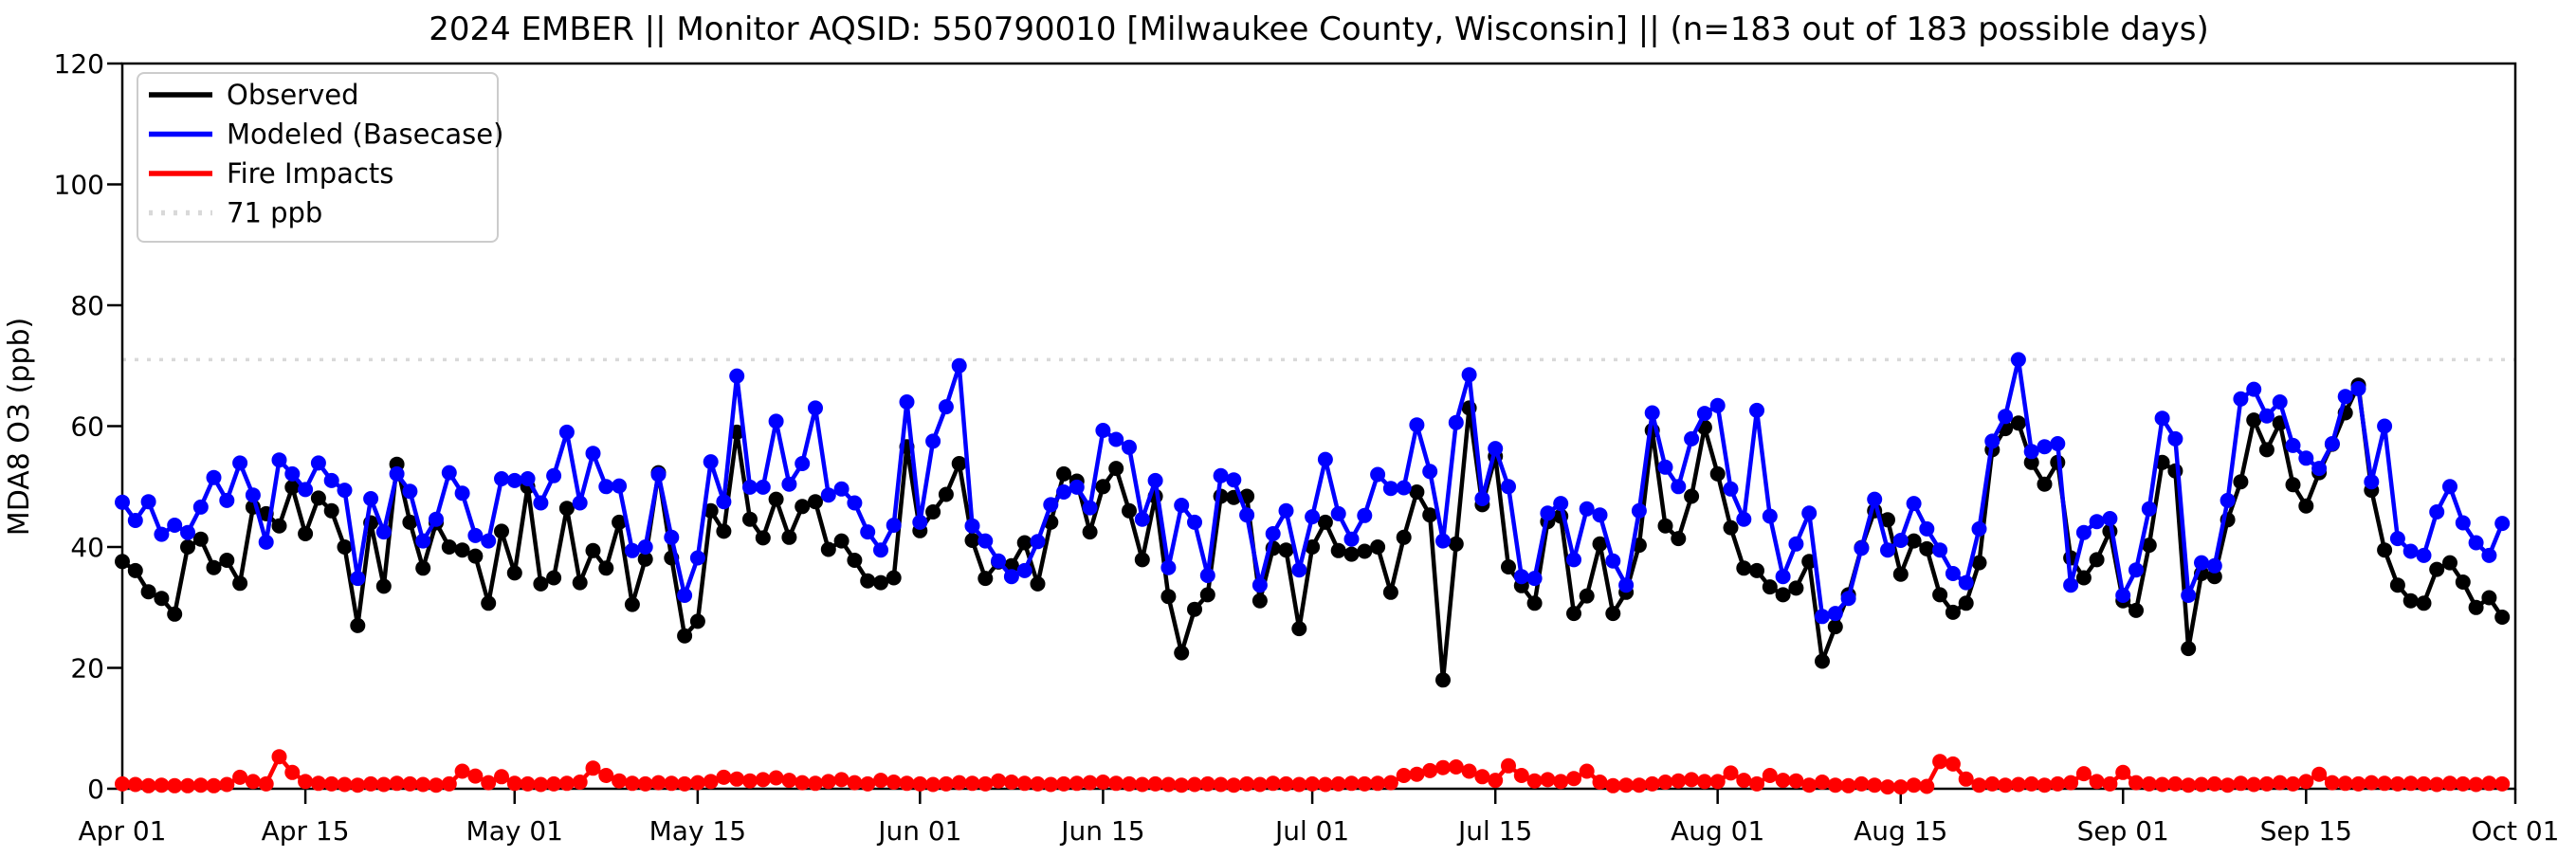  What do you see at coordinates (306, 831) in the screenshot?
I see `x-tick-label: Apr 15` at bounding box center [306, 831].